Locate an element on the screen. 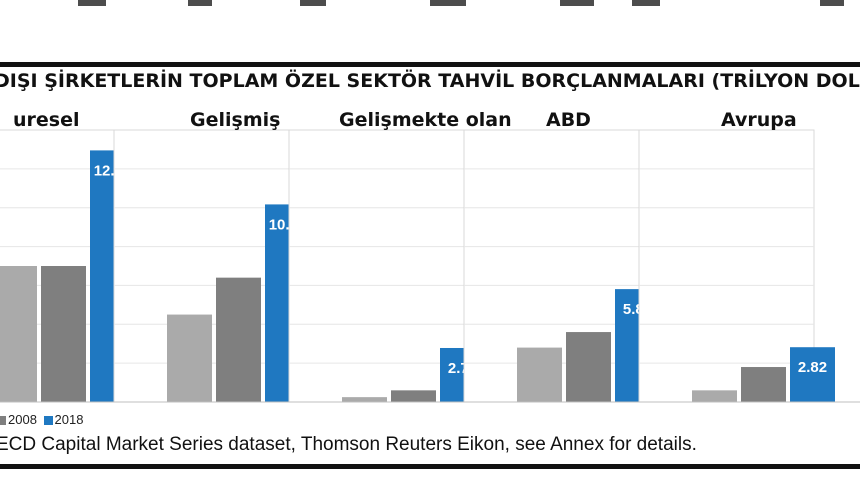  bar-k-resel-2008 is located at coordinates (63, 334).